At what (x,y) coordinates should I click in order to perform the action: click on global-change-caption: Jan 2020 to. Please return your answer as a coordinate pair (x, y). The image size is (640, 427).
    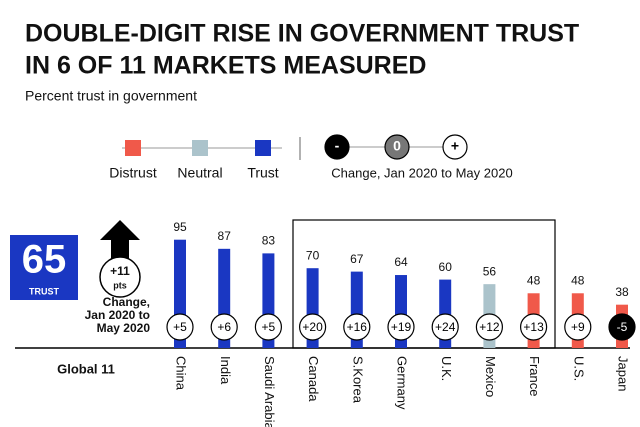
    Looking at the image, I should click on (117, 315).